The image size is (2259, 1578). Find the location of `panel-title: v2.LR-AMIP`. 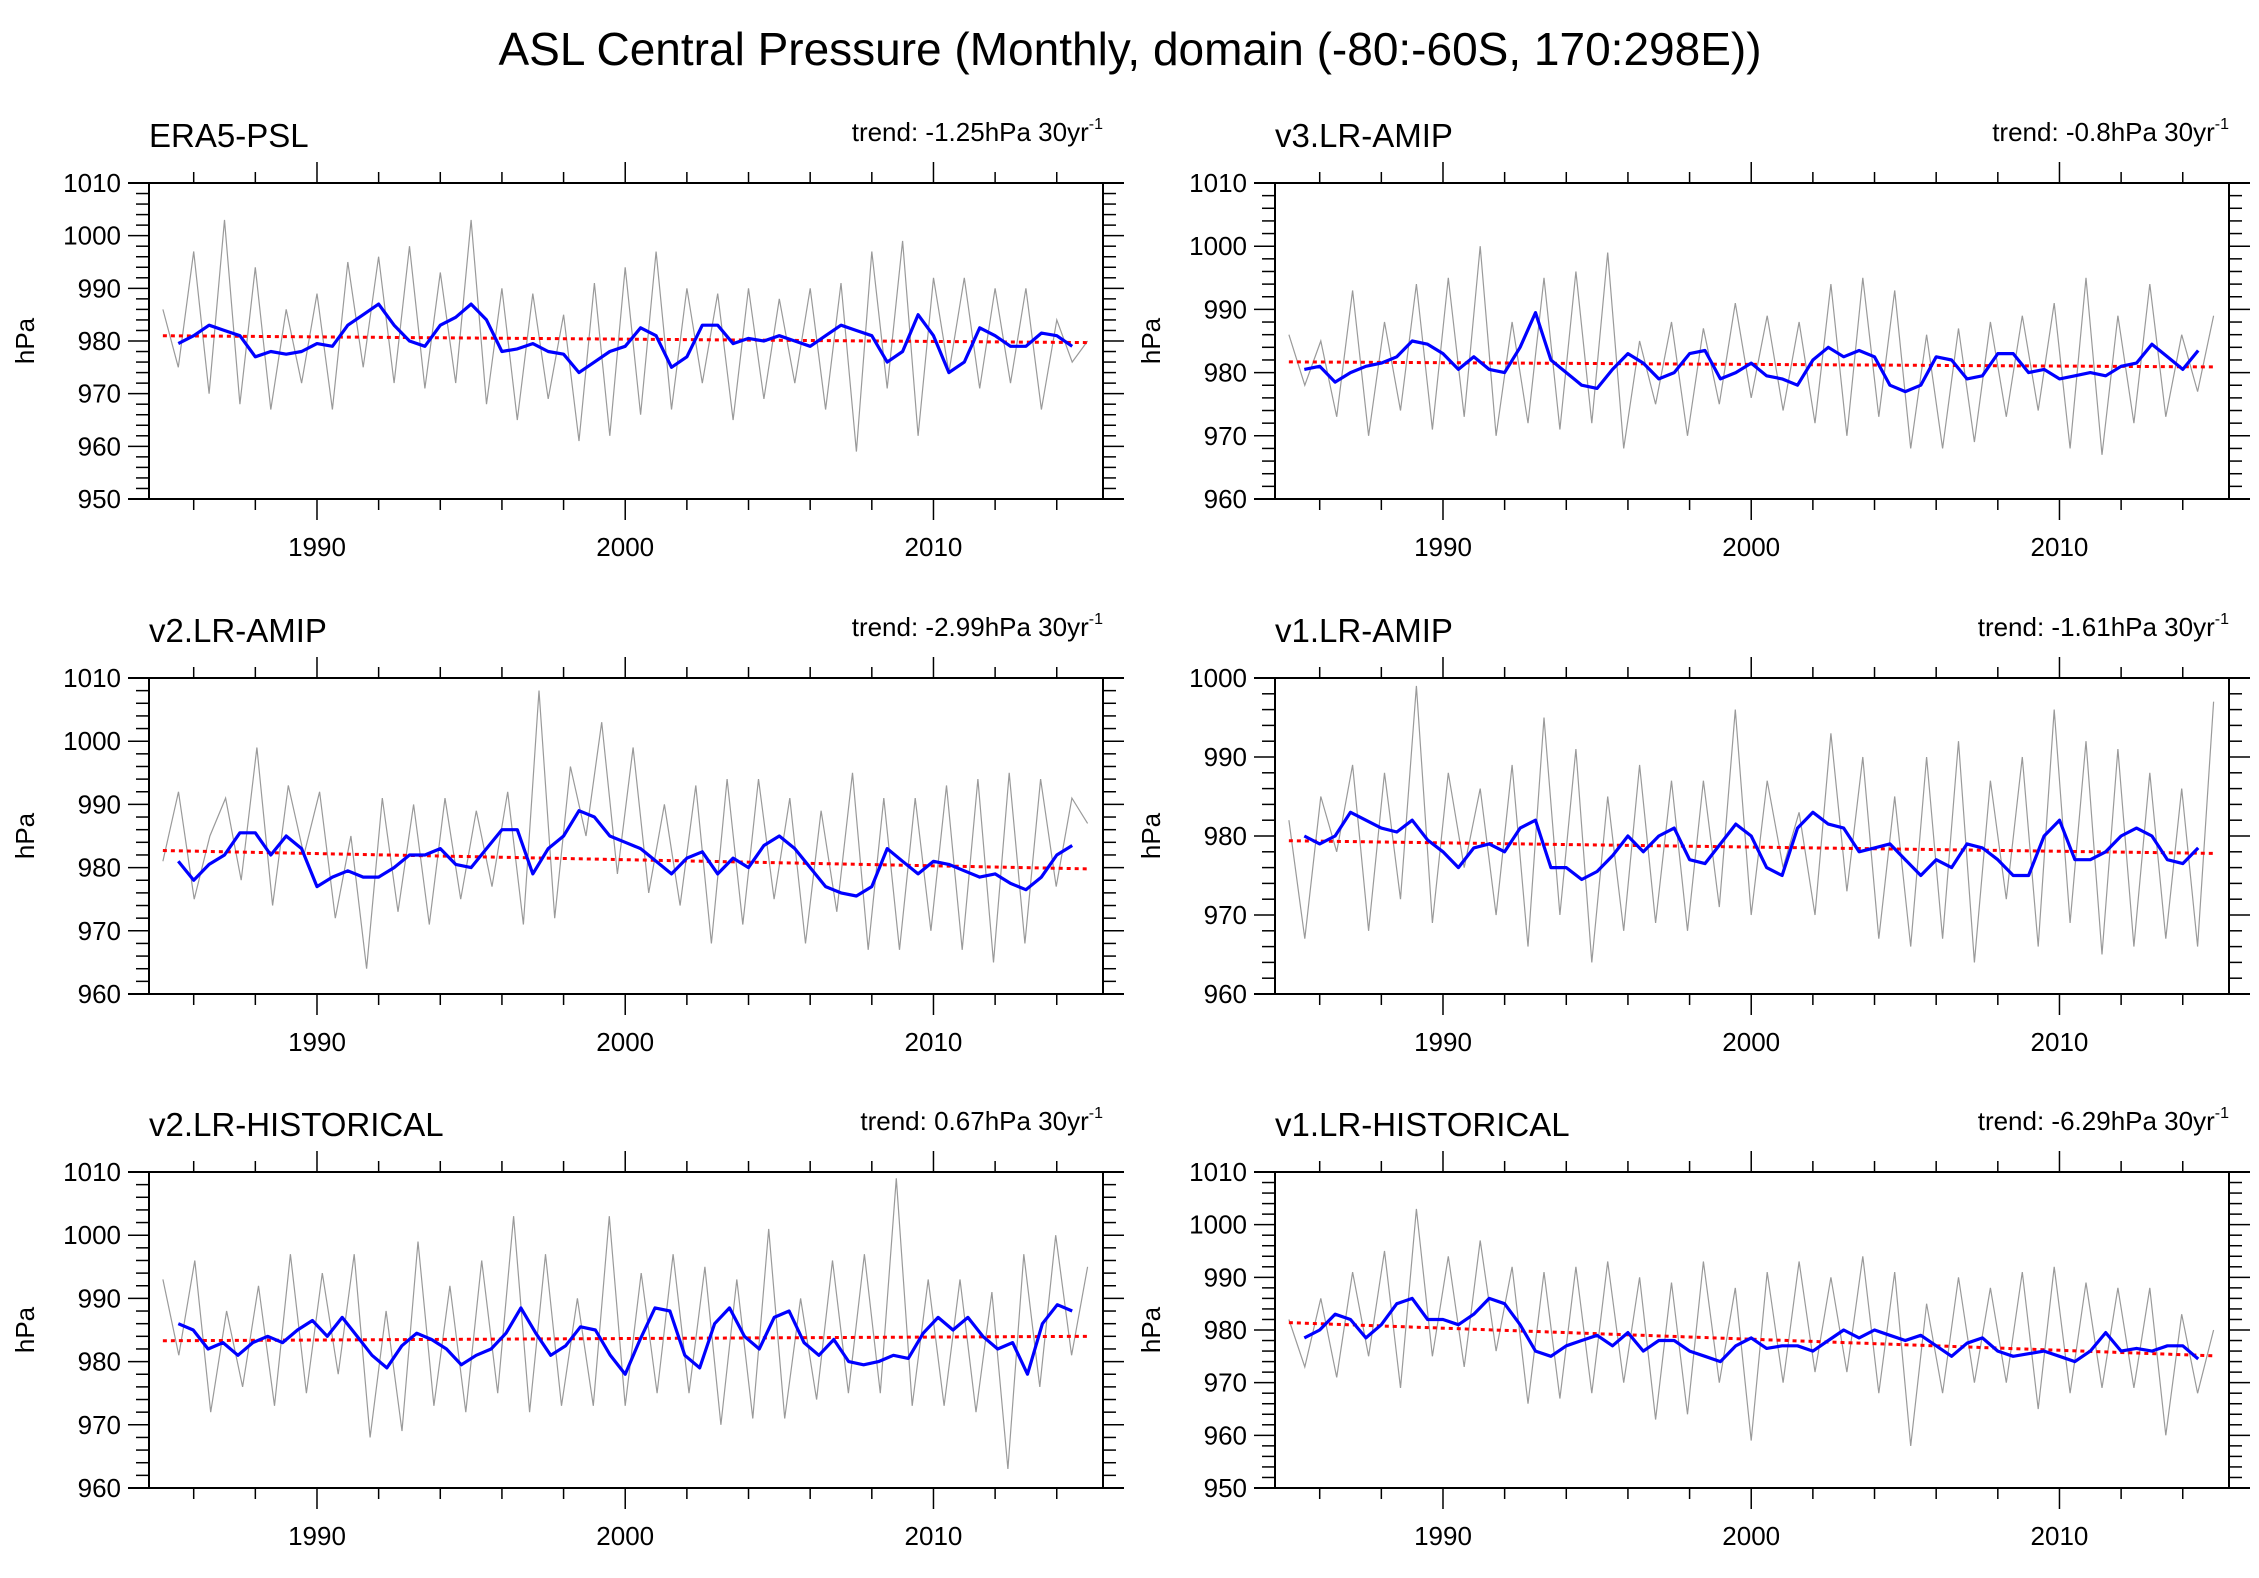

panel-title: v2.LR-AMIP is located at coordinates (238, 630).